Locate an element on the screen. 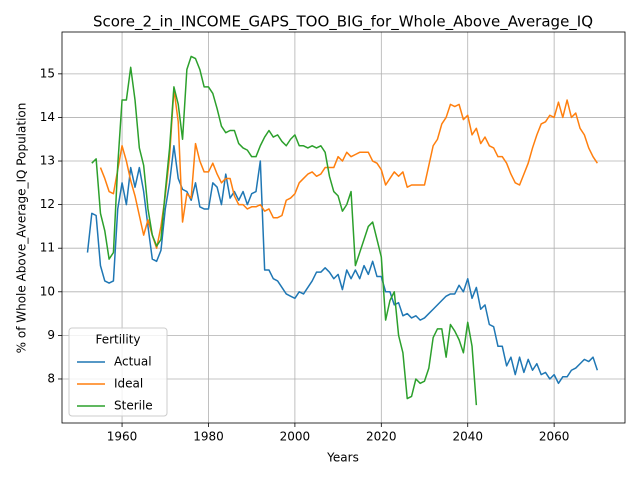 The height and width of the screenshot is (480, 640). x-tick-label: 2000 is located at coordinates (295, 437).